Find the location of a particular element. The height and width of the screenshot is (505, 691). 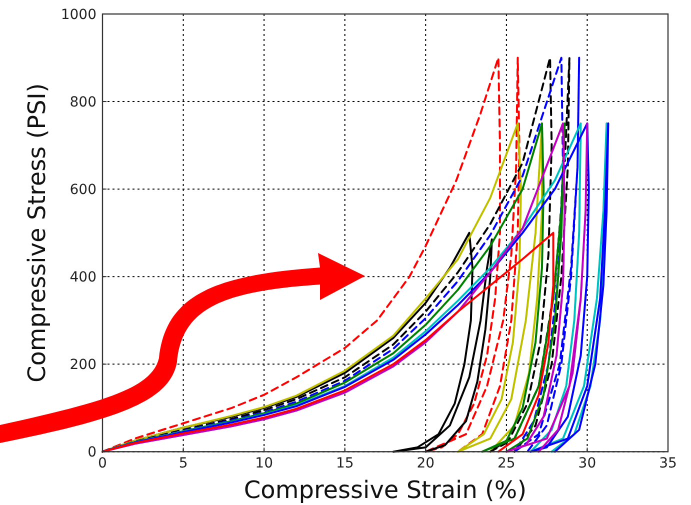

x-tick-label: 5 is located at coordinates (183, 464).